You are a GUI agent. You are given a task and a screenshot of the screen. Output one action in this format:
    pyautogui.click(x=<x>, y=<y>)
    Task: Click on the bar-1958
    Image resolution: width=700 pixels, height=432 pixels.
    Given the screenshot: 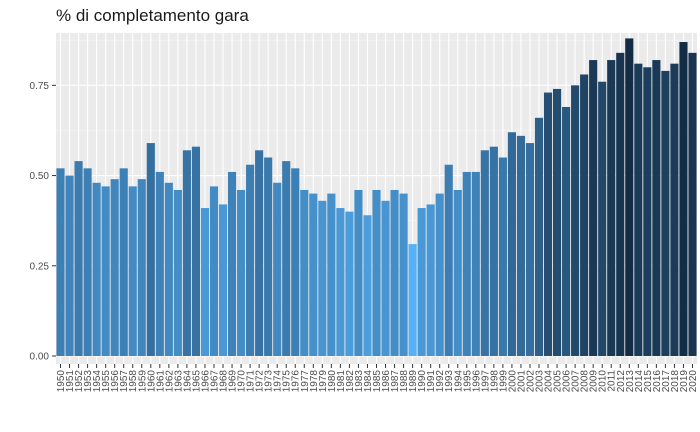 What is the action you would take?
    pyautogui.click(x=132, y=271)
    